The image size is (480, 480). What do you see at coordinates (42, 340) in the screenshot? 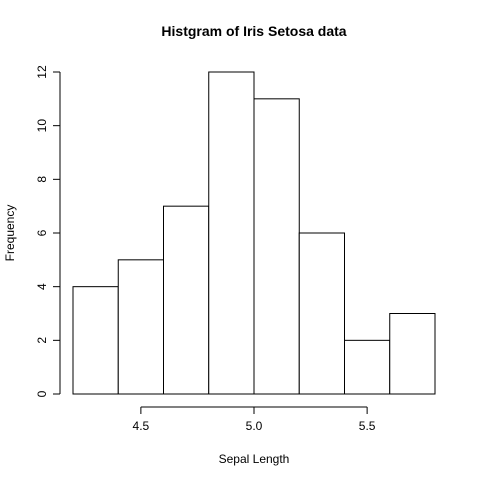
I see `y-tick-label: 2` at bounding box center [42, 340].